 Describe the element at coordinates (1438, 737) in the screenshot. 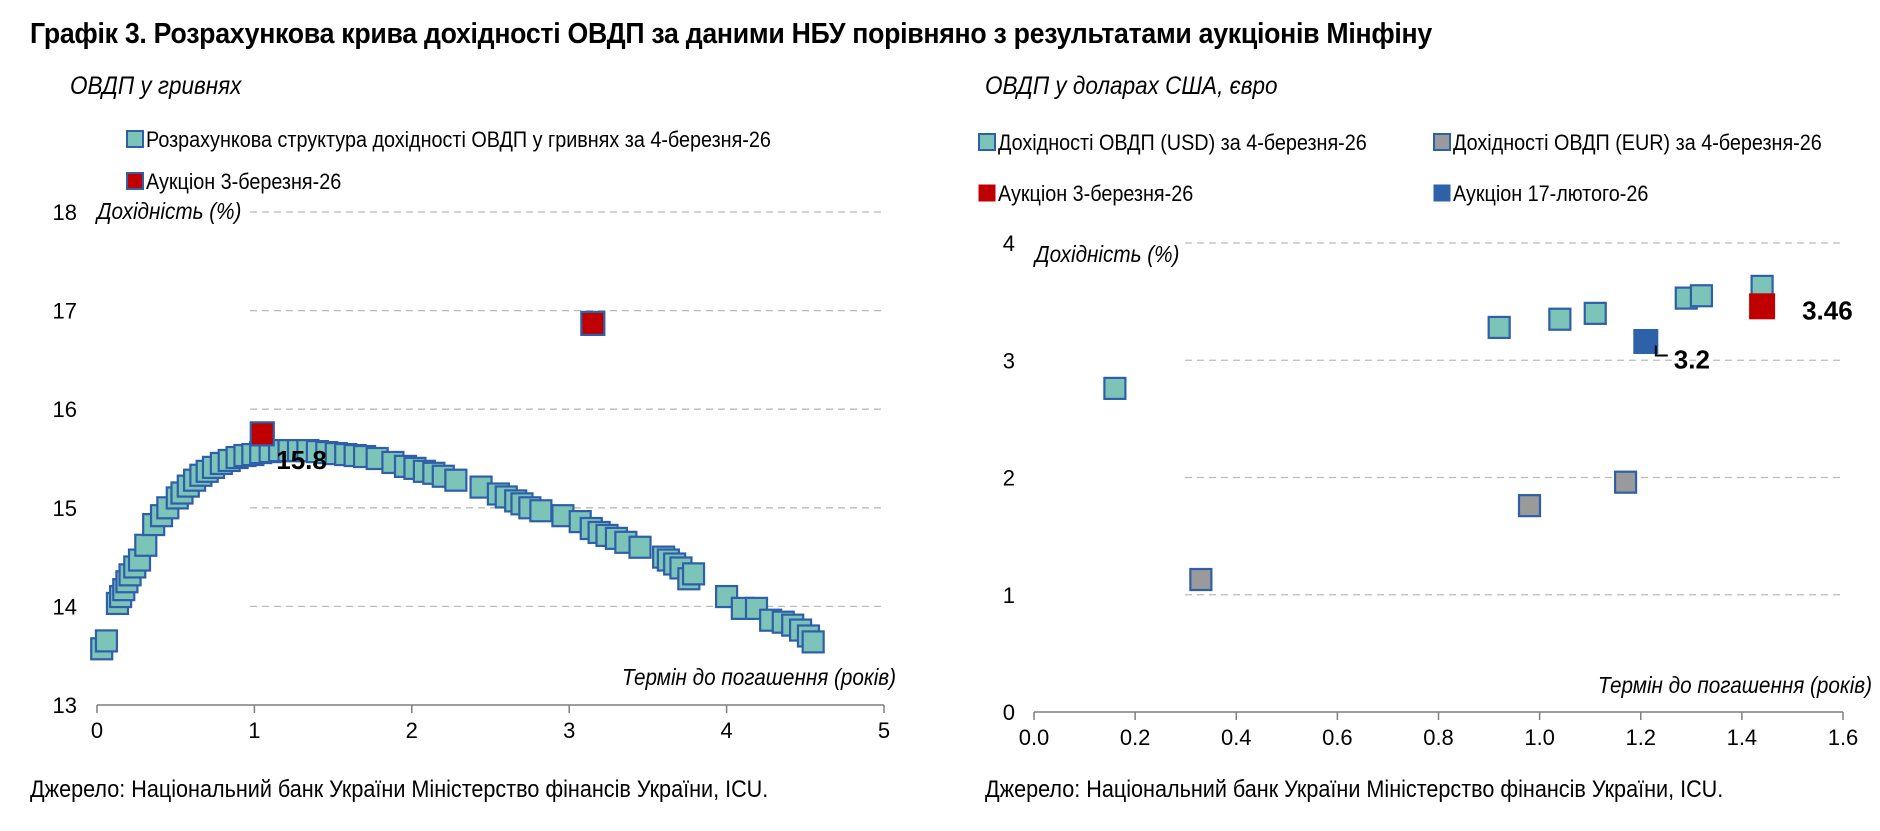

I see `x-tick-label: 0.8` at that location.